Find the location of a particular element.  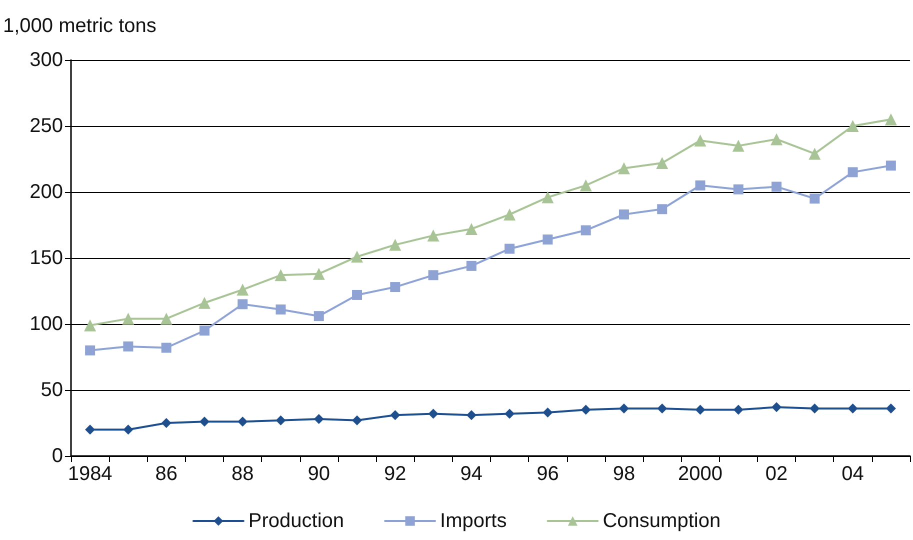

legend-label: Consumption is located at coordinates (661, 521).